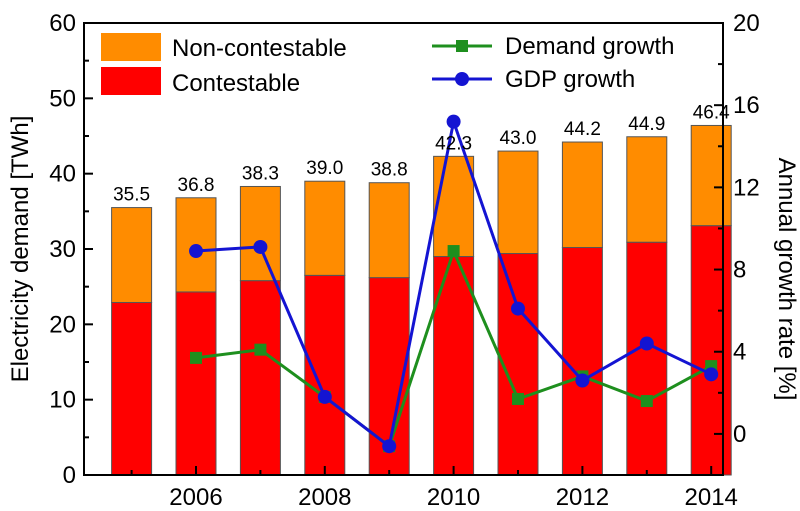 The height and width of the screenshot is (511, 800). Describe the element at coordinates (739, 352) in the screenshot. I see `y2-tick-label-4: 4` at that location.